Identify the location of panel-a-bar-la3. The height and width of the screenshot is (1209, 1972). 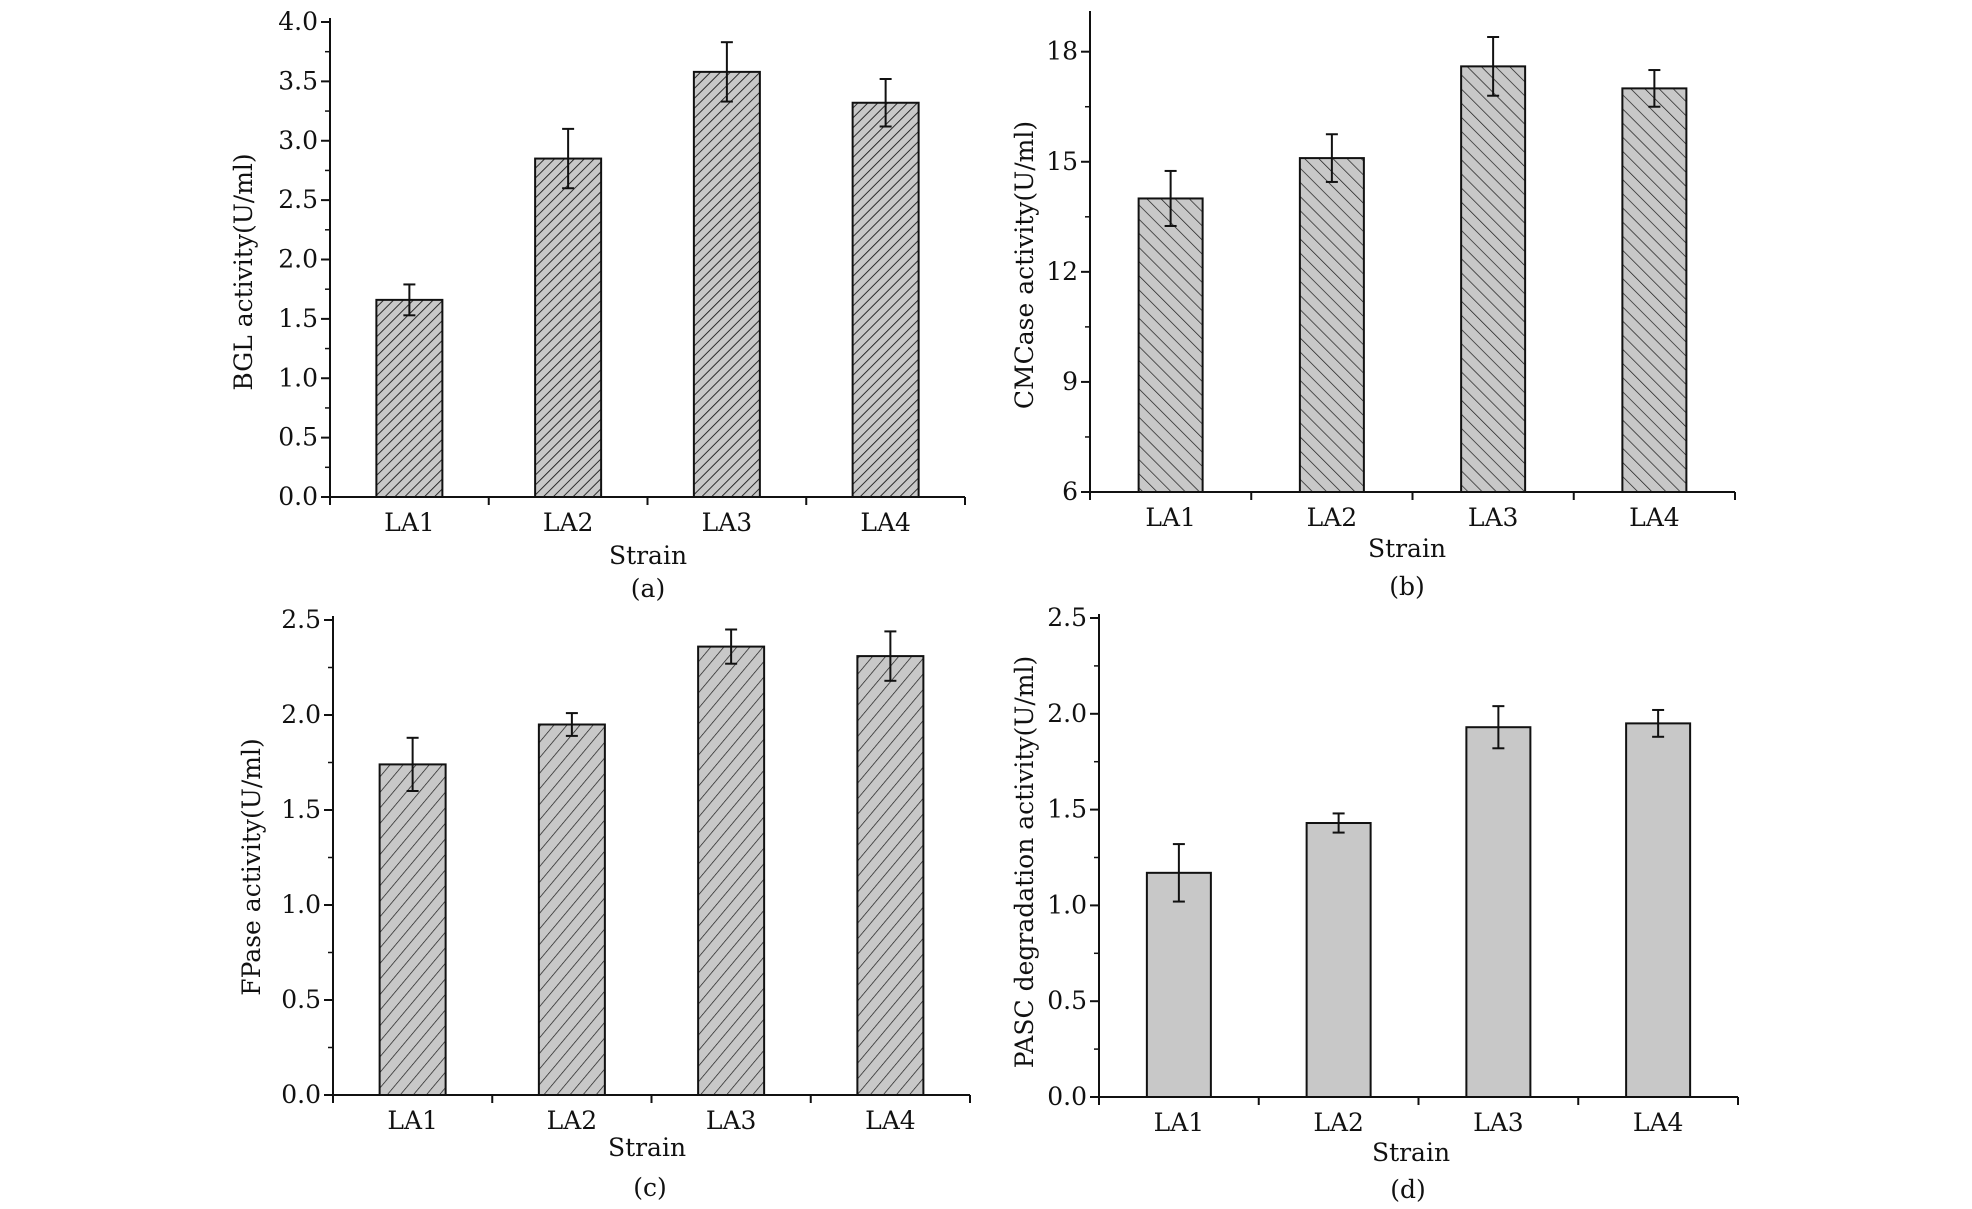
(726, 284).